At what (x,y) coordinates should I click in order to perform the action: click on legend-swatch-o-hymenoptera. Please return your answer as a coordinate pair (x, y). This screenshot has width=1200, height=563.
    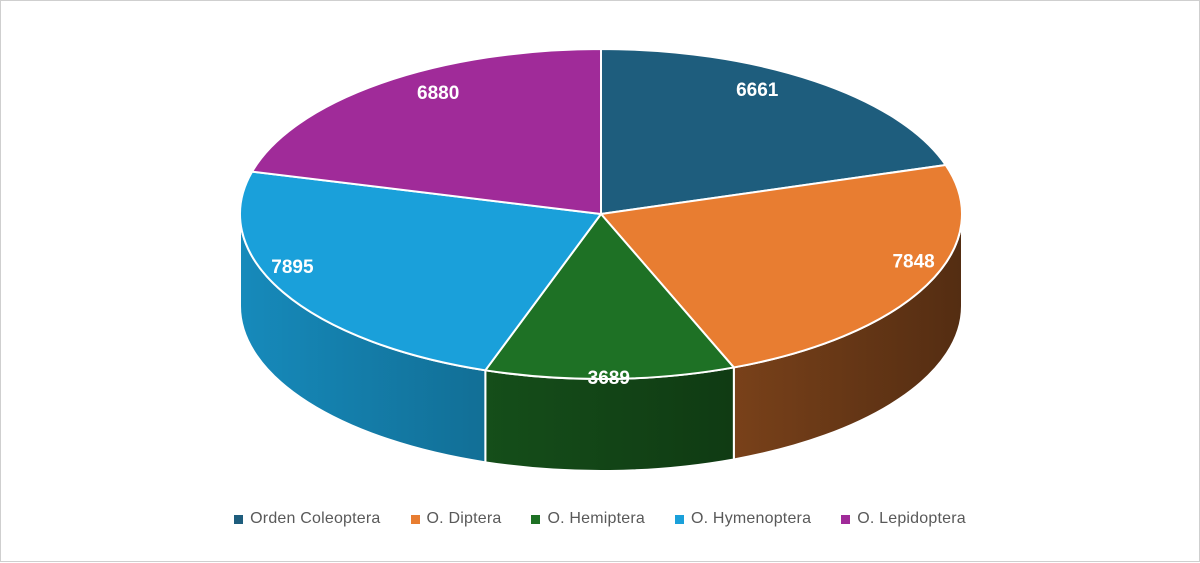
    Looking at the image, I should click on (679, 519).